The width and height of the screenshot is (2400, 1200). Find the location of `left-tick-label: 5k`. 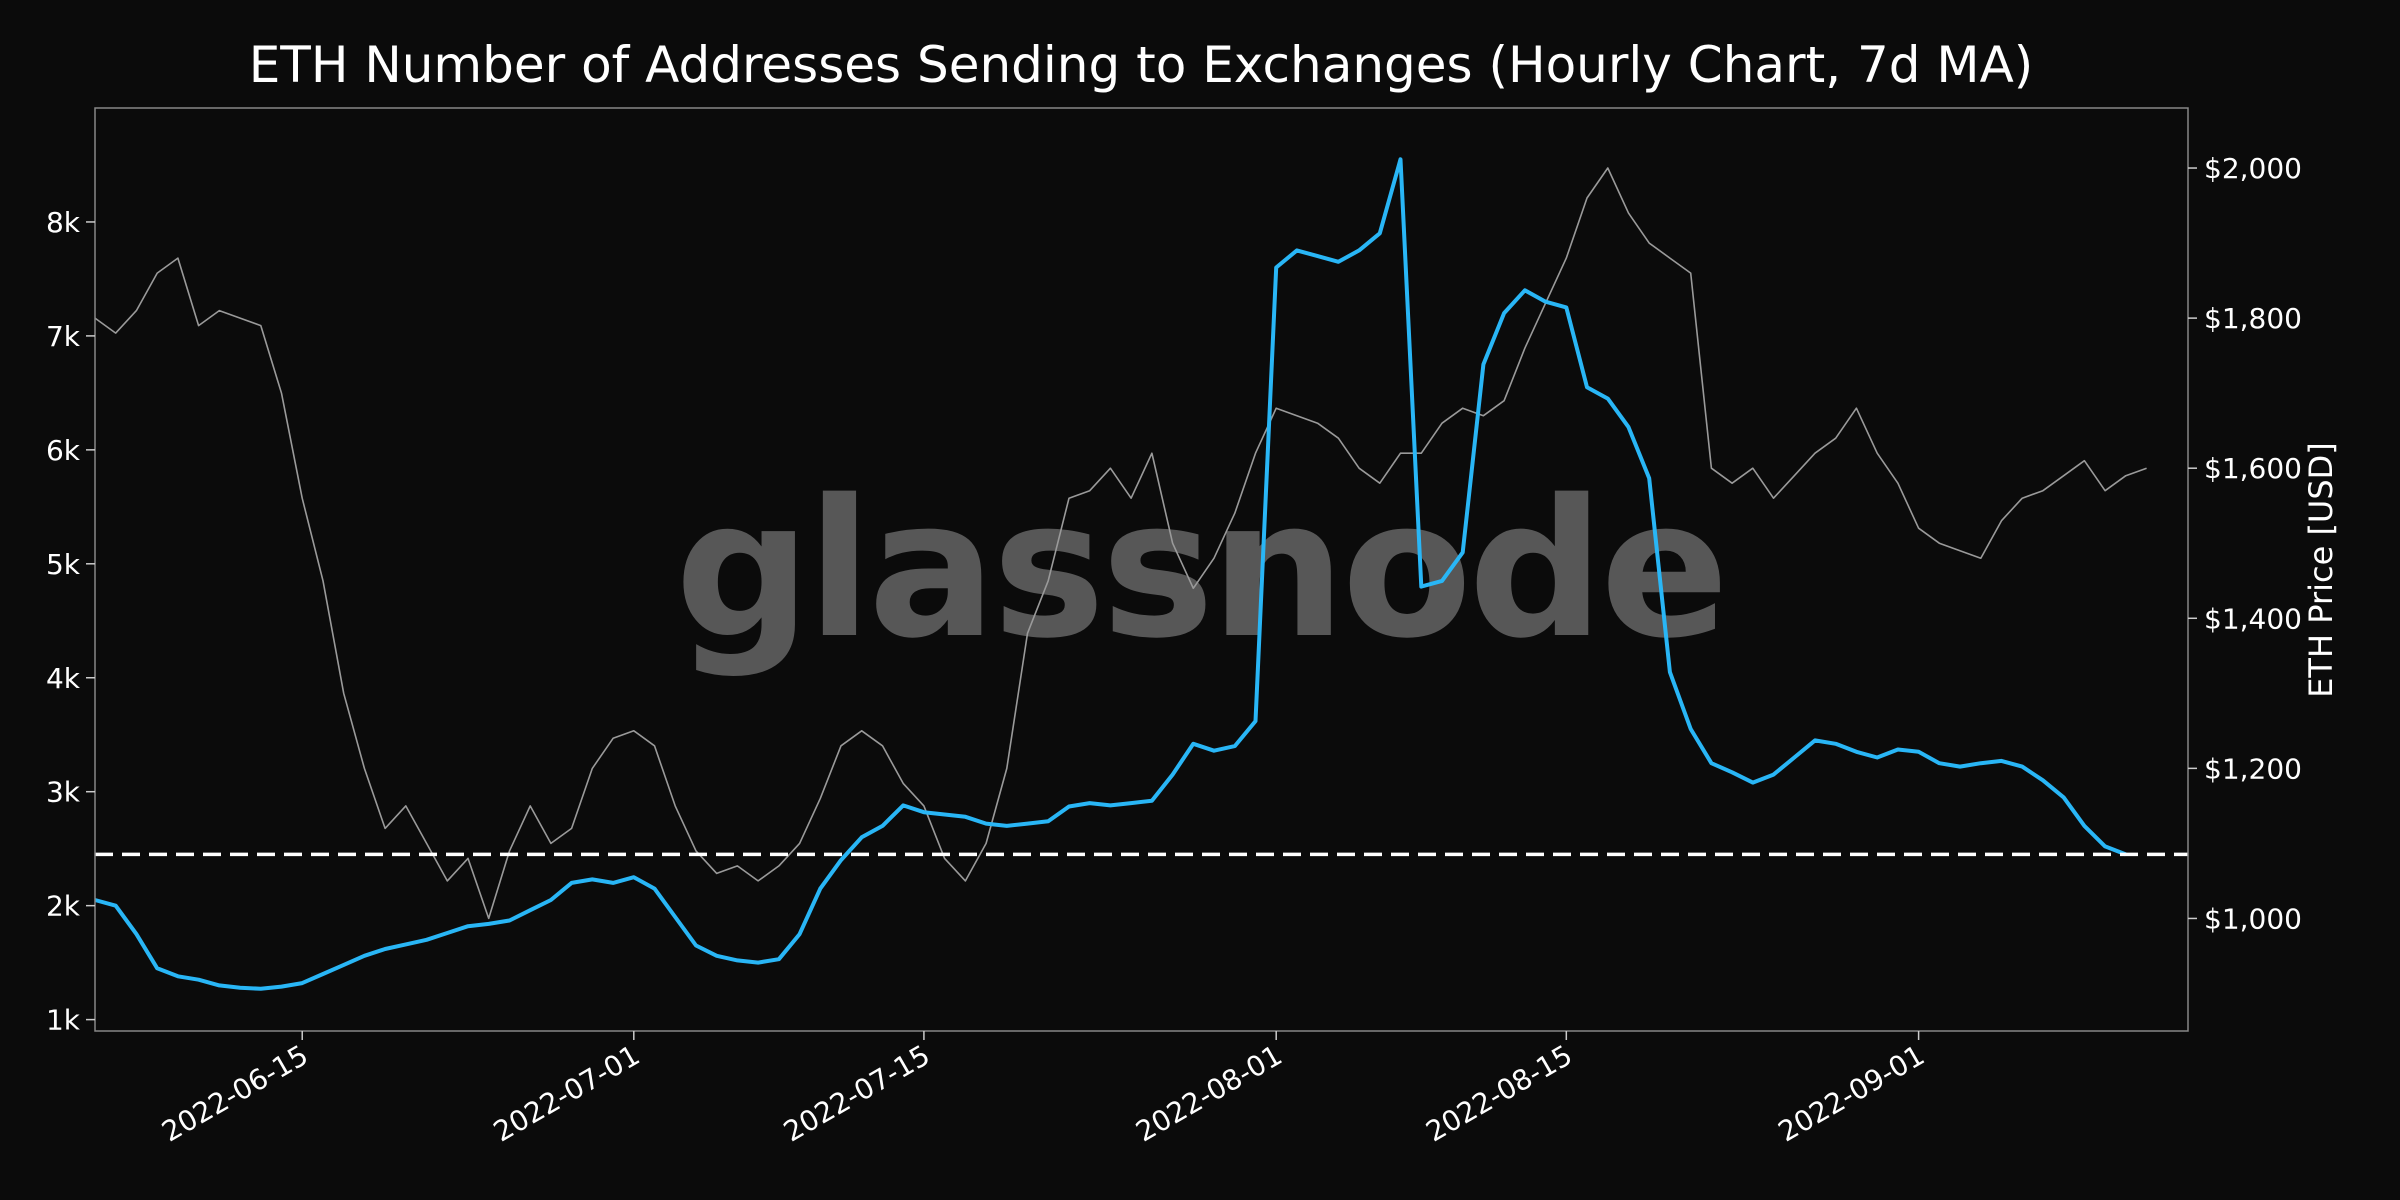

left-tick-label: 5k is located at coordinates (63, 564).